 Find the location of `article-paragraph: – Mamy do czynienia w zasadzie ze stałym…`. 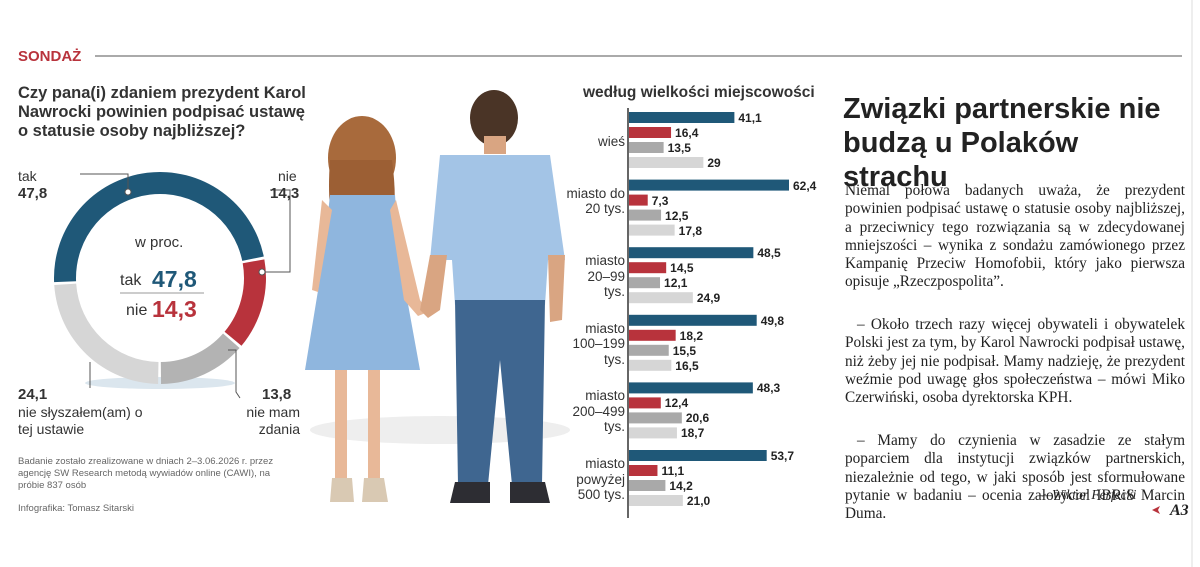

article-paragraph: – Mamy do czynienia w zasadzie ze stałym… is located at coordinates (1015, 477).